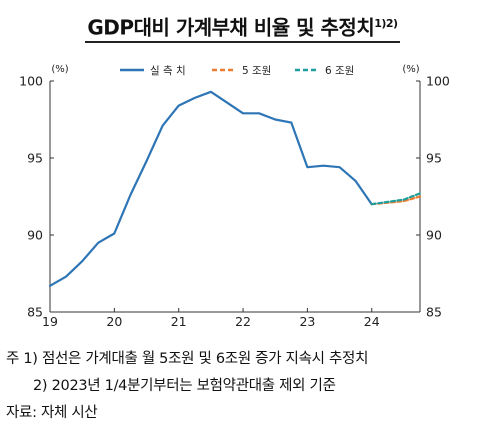  I want to click on title-wrap: GDP대비 가계부채 비율 및 추정치1)2), so click(242, 27).